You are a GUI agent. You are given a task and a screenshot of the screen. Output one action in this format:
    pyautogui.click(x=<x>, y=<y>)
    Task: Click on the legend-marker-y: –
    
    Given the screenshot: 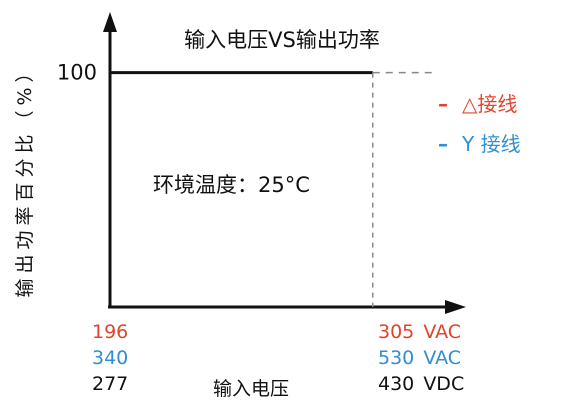 What is the action you would take?
    pyautogui.click(x=443, y=144)
    